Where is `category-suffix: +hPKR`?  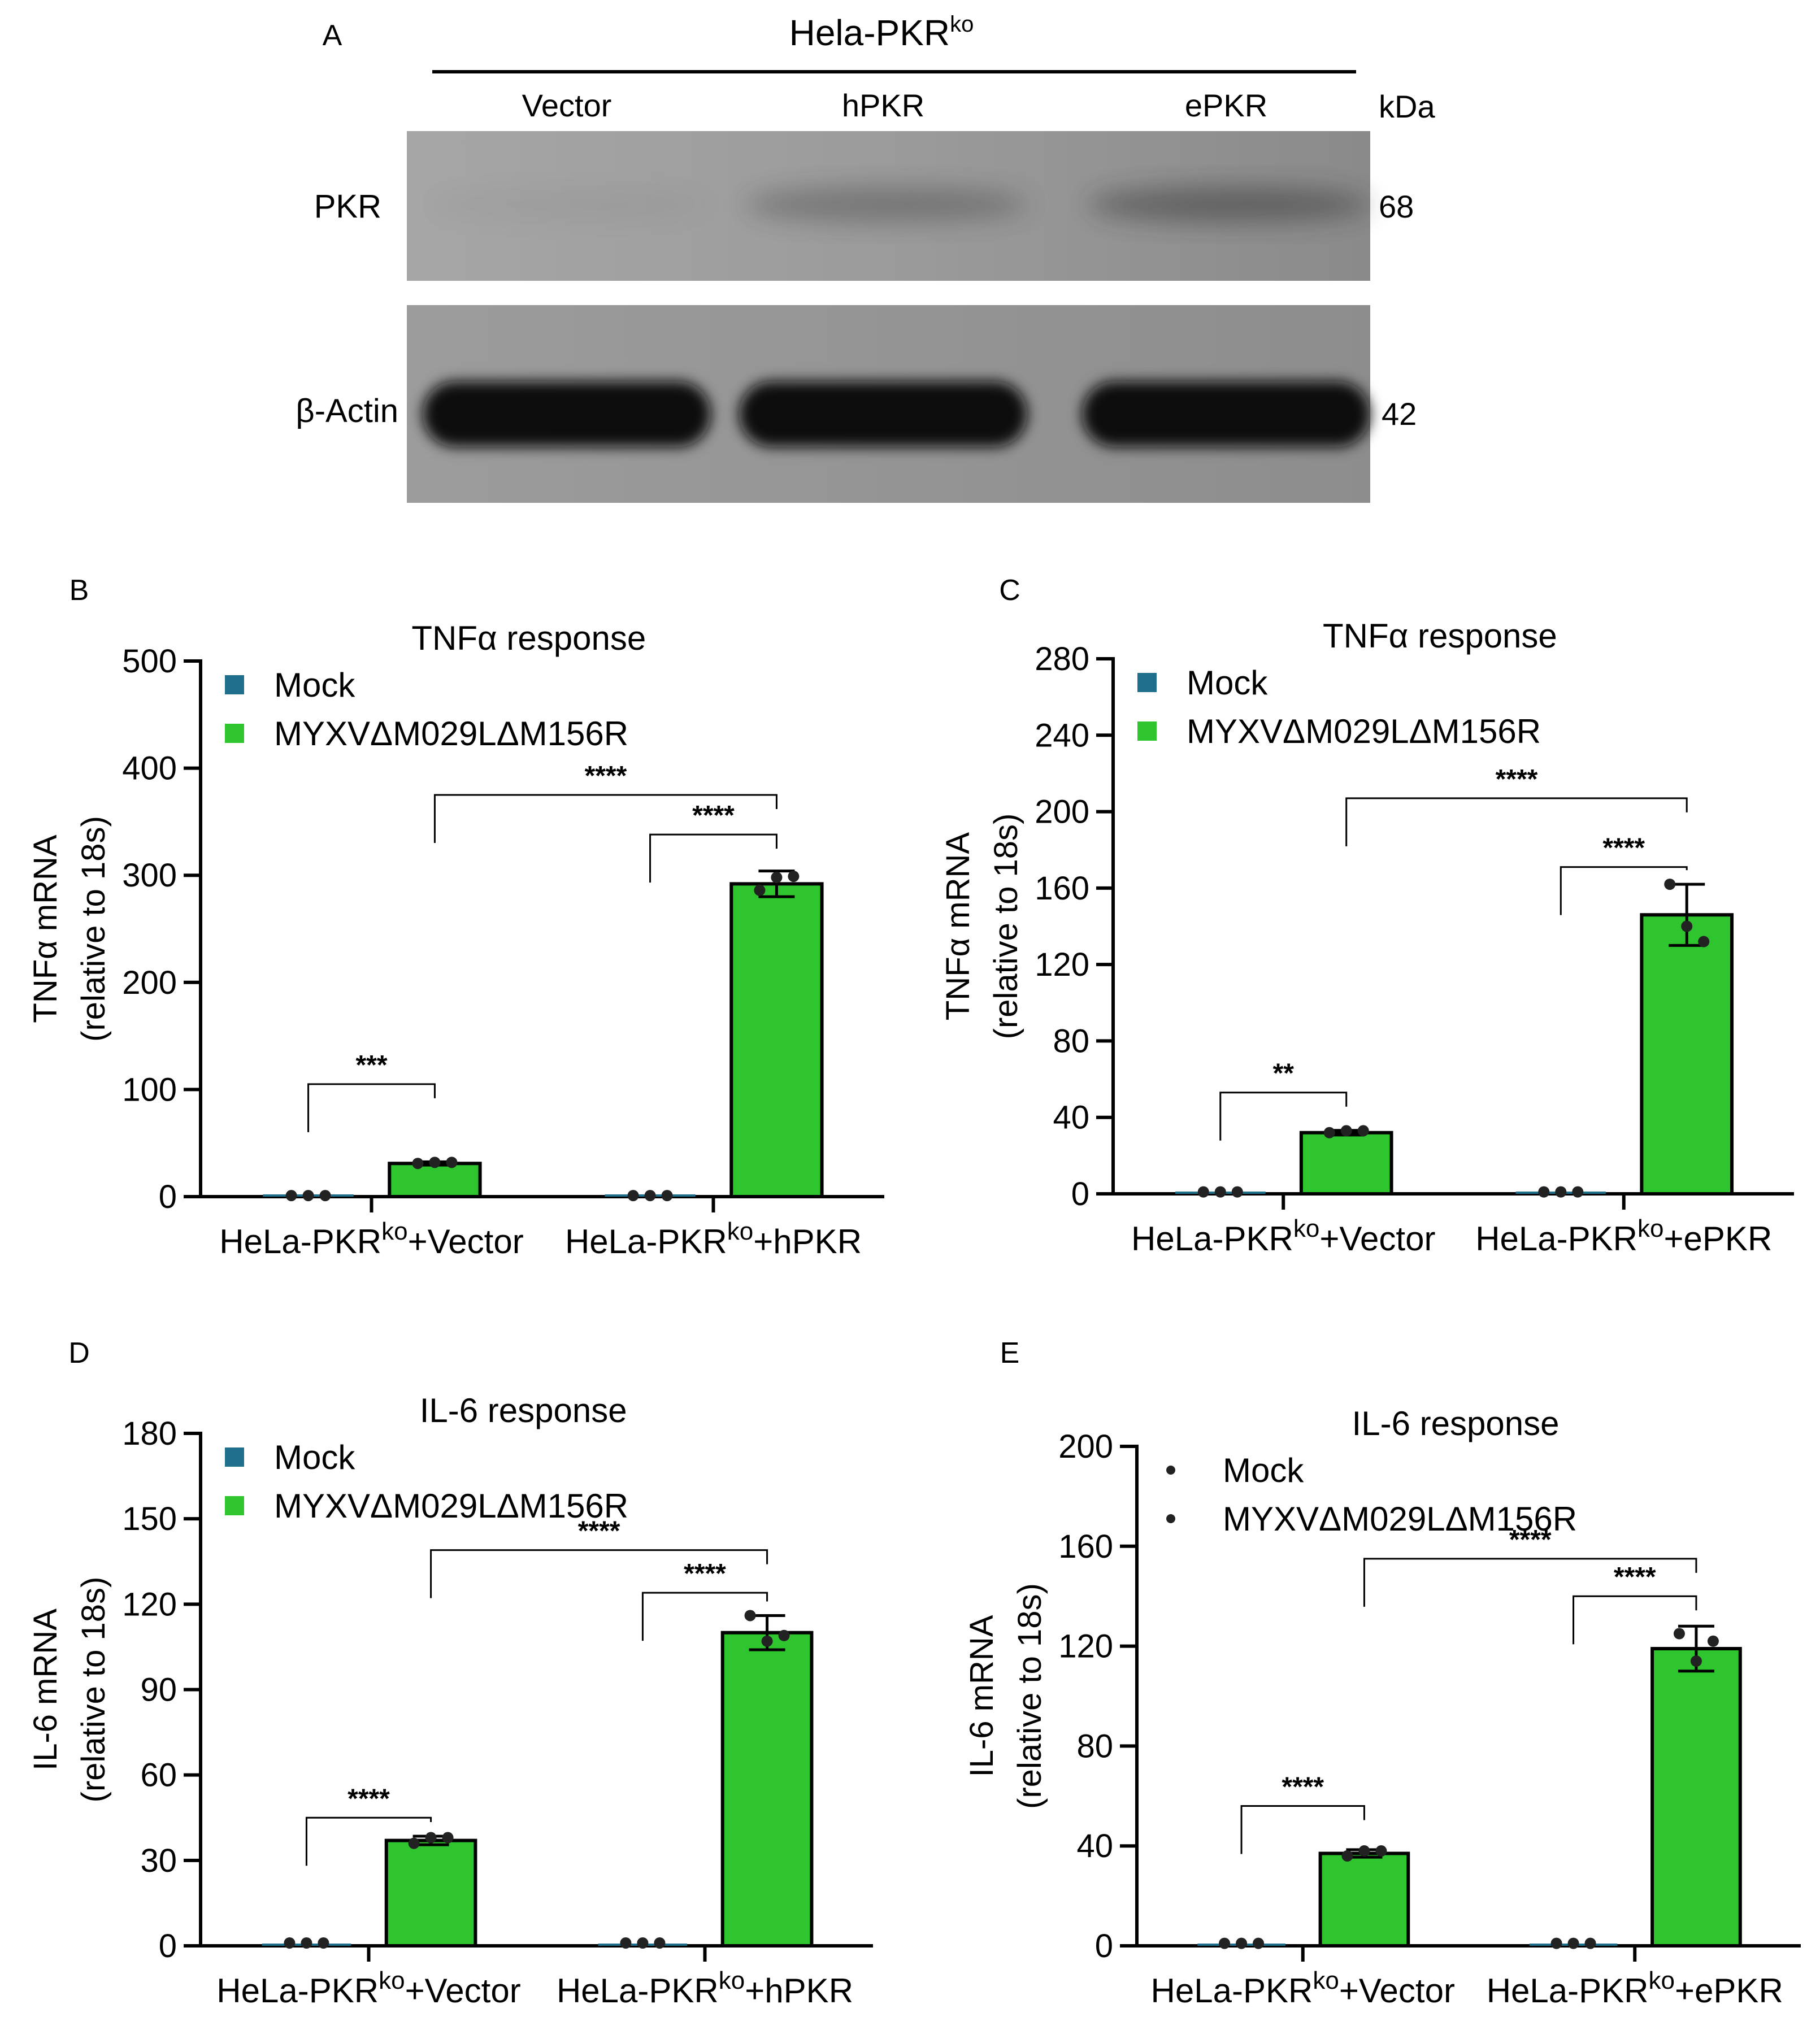
category-suffix: +hPKR is located at coordinates (807, 1241).